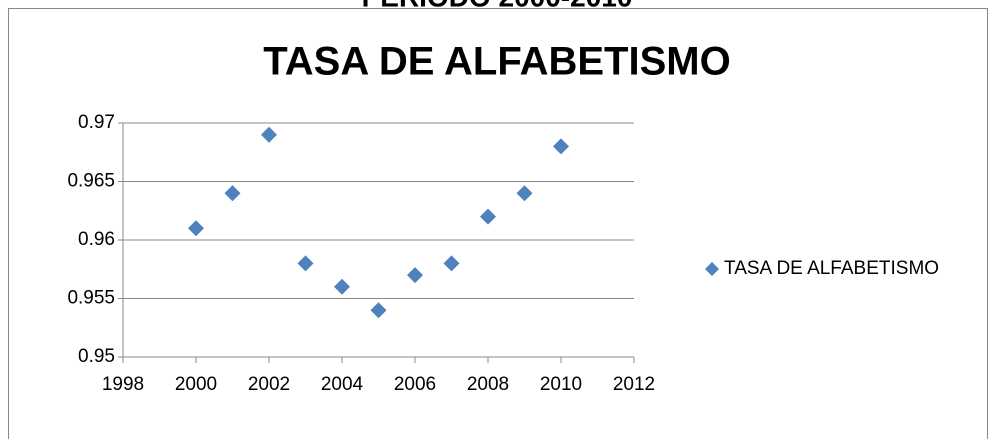 This screenshot has width=989, height=439. Describe the element at coordinates (196, 384) in the screenshot. I see `x-tick-label: 2000` at that location.